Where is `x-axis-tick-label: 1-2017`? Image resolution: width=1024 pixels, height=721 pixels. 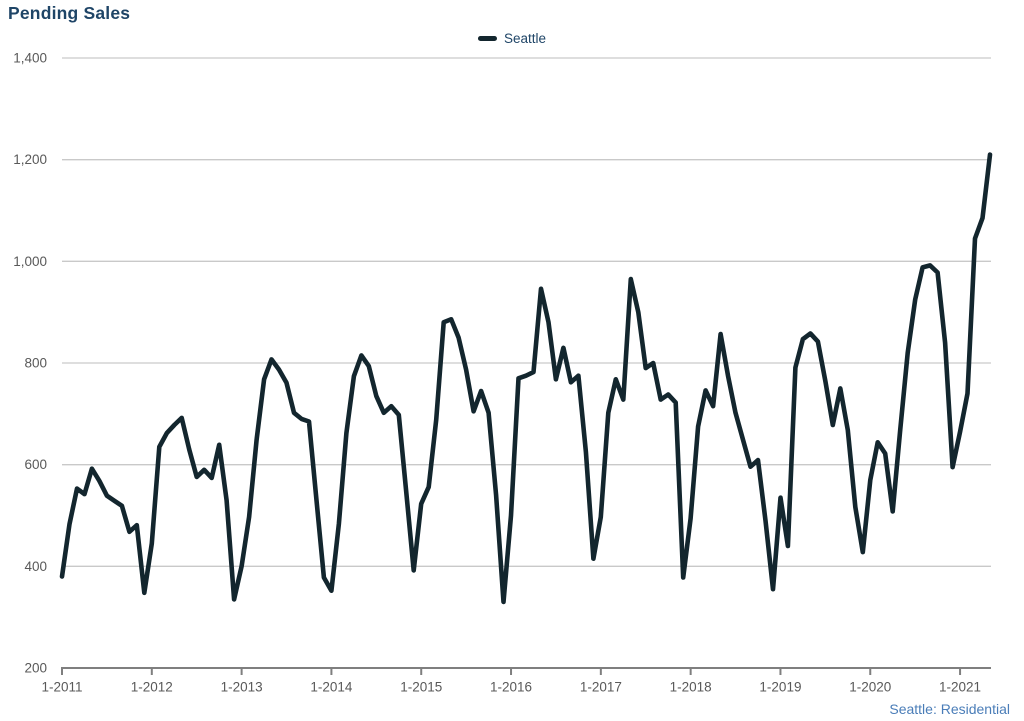
x-axis-tick-label: 1-2017 is located at coordinates (601, 687).